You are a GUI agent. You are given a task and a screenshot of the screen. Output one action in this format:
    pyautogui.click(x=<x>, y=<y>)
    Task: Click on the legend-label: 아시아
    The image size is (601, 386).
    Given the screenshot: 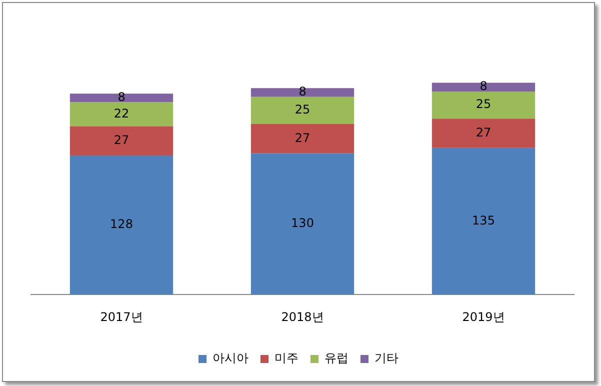 What is the action you would take?
    pyautogui.click(x=230, y=358)
    